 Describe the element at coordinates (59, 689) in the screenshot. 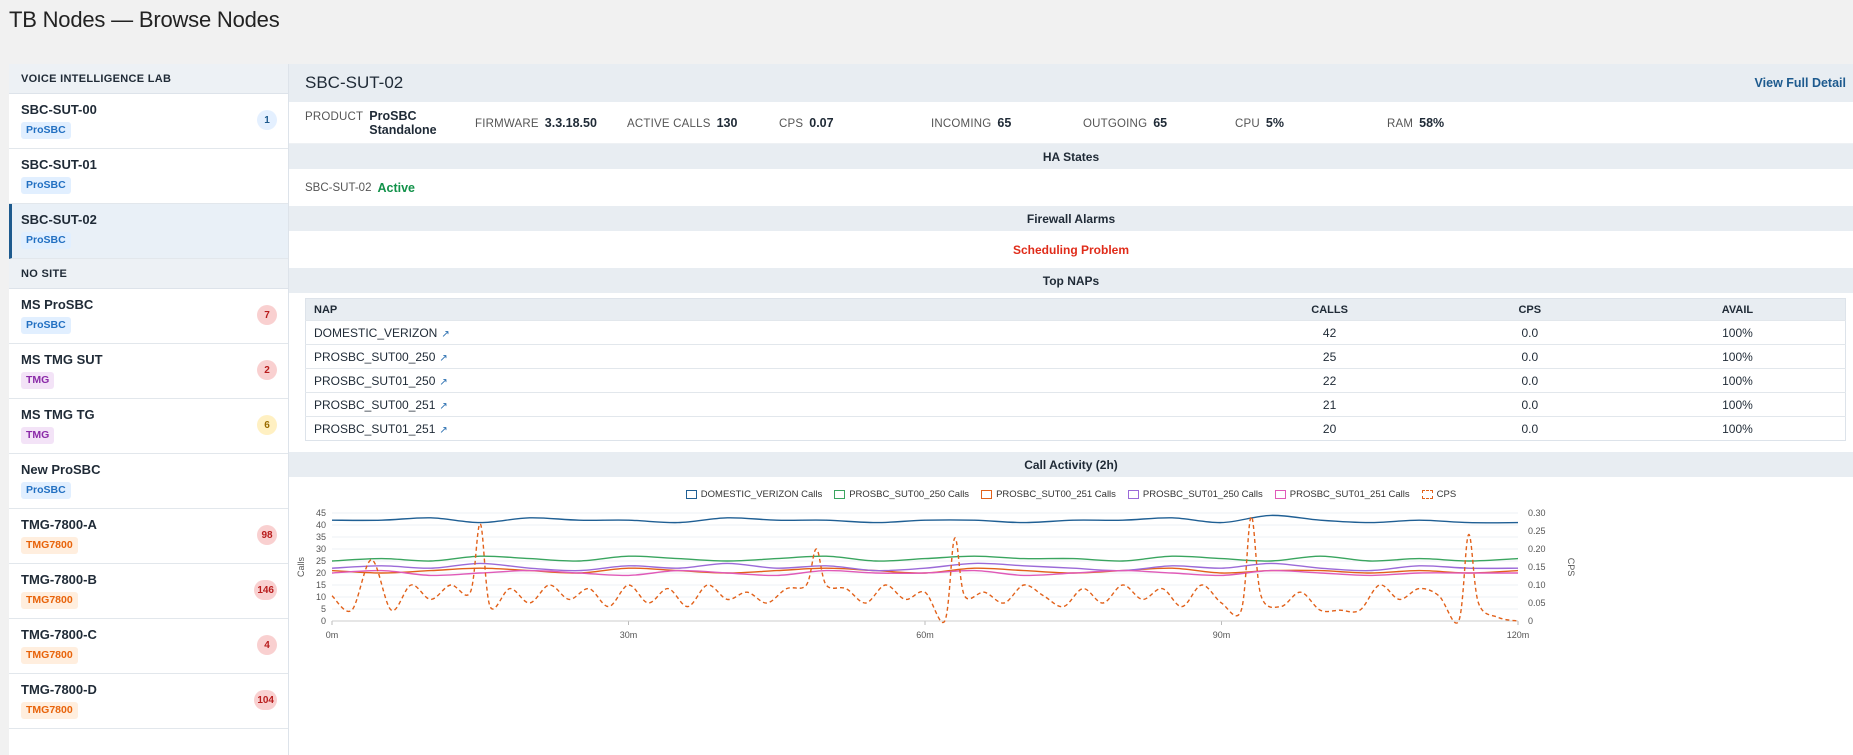

I see `node-name: TMG-7800-D` at that location.